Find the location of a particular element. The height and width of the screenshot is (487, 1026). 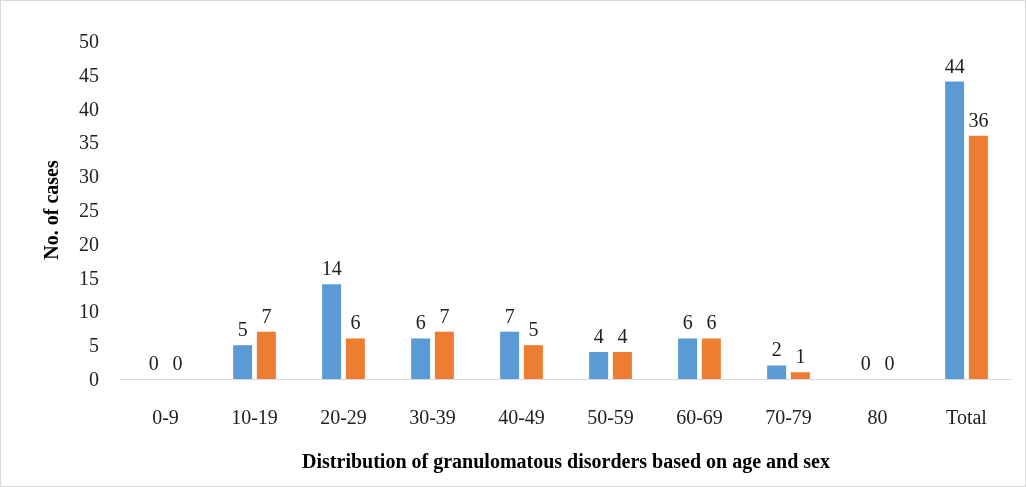

y-tick-label: 5 is located at coordinates (94, 345).